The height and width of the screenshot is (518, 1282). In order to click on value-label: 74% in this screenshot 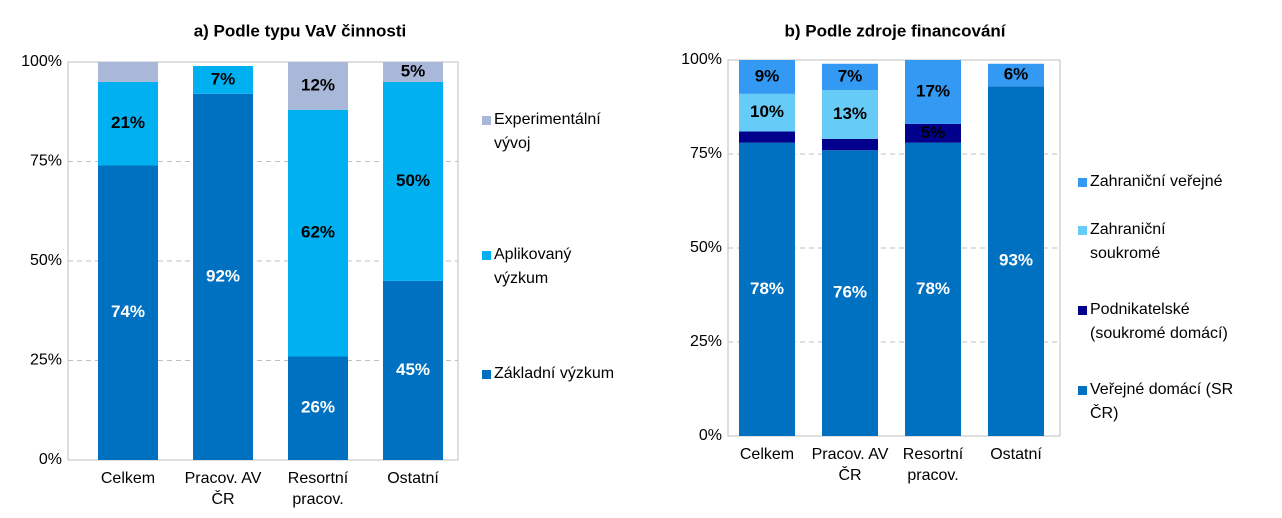, I will do `click(128, 311)`.